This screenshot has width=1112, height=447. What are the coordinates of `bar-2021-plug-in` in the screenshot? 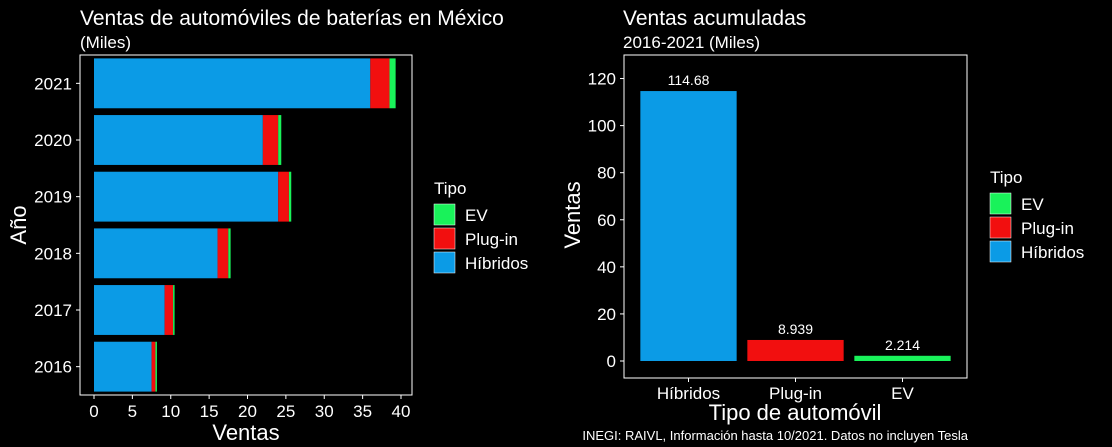 It's located at (380, 83).